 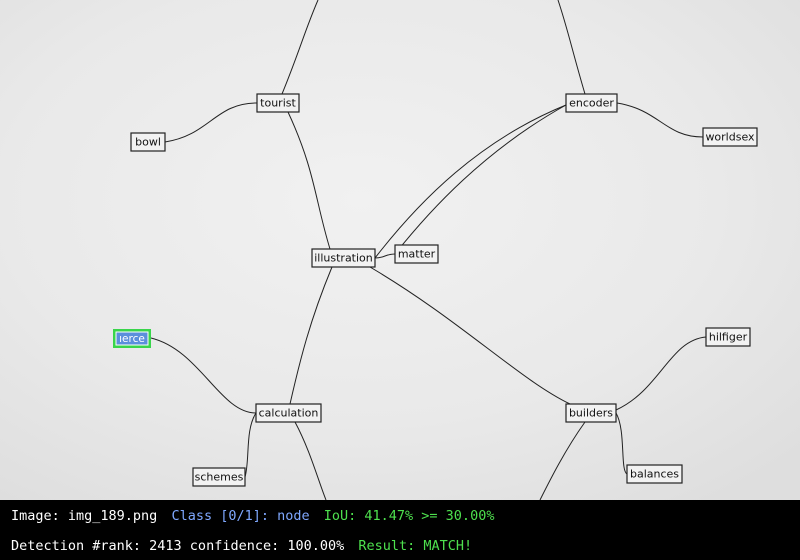 I want to click on node: balances, so click(x=654, y=474).